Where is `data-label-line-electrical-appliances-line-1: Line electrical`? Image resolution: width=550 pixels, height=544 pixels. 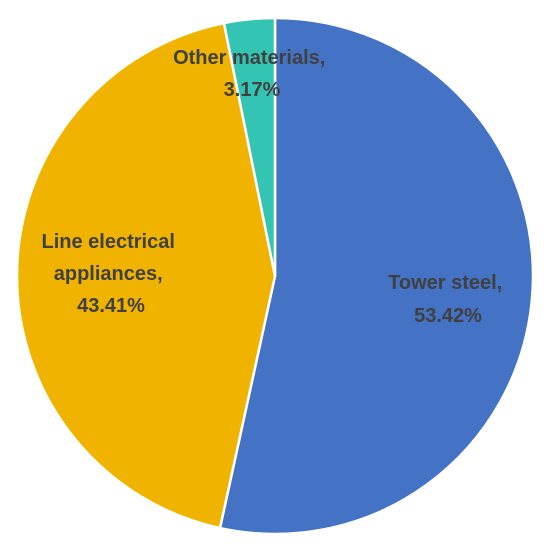
data-label-line-electrical-appliances-line-1: Line electrical is located at coordinates (108, 242).